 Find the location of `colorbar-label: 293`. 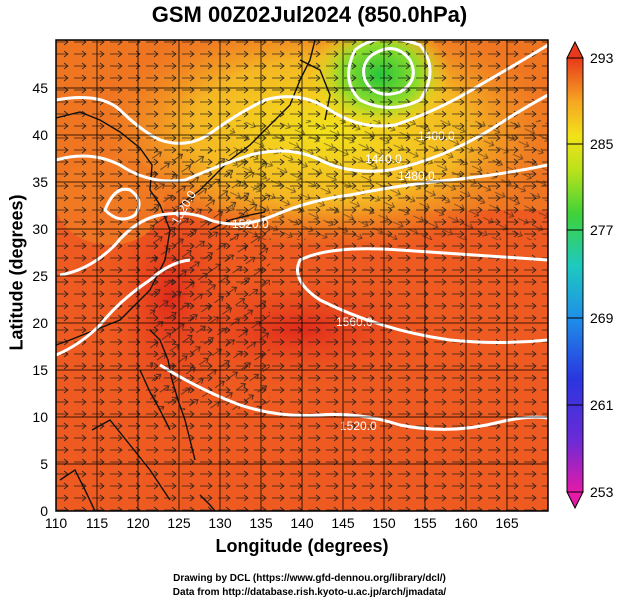

colorbar-label: 293 is located at coordinates (602, 58).